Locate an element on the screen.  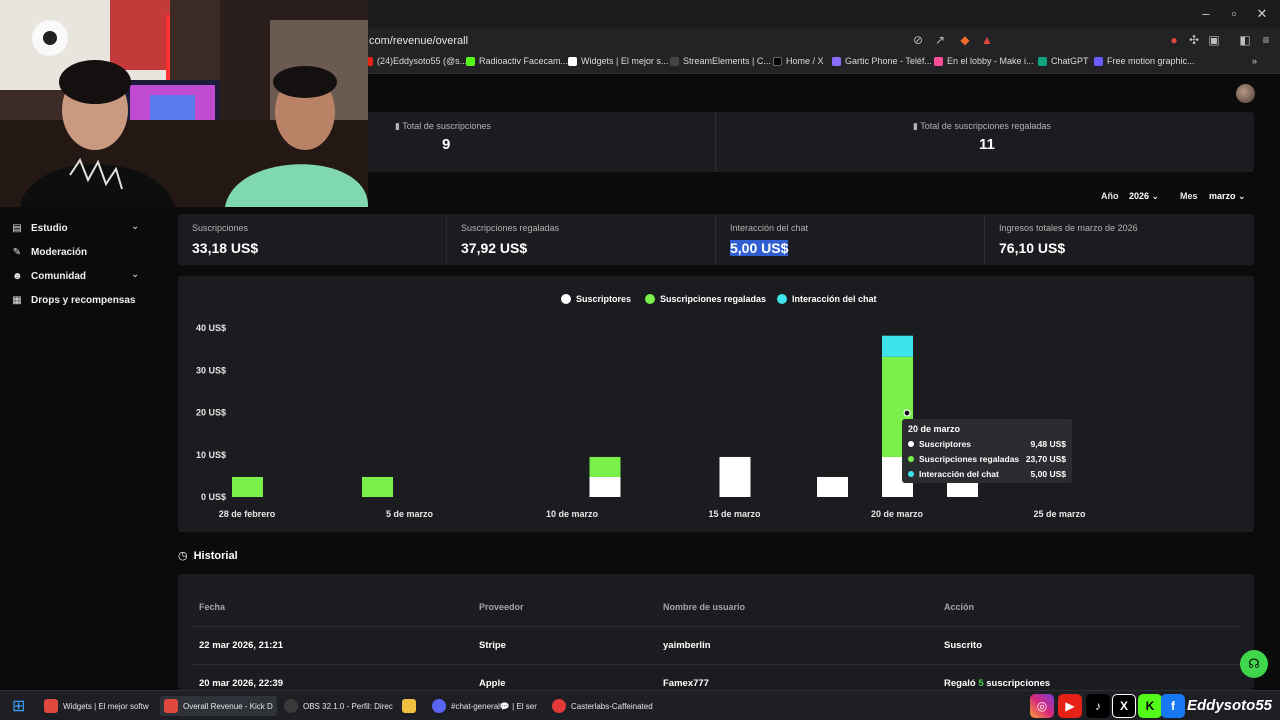
facebook-icon: f is located at coordinates (1173, 706).